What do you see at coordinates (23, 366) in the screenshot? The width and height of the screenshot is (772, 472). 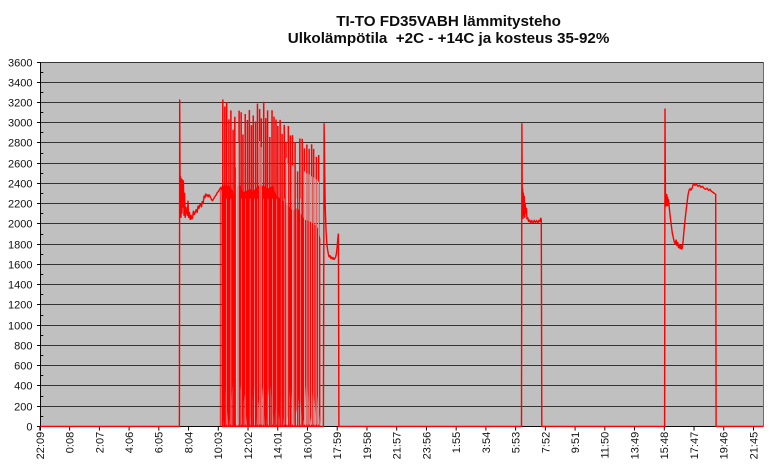 I see `svg-text: 600` at bounding box center [23, 366].